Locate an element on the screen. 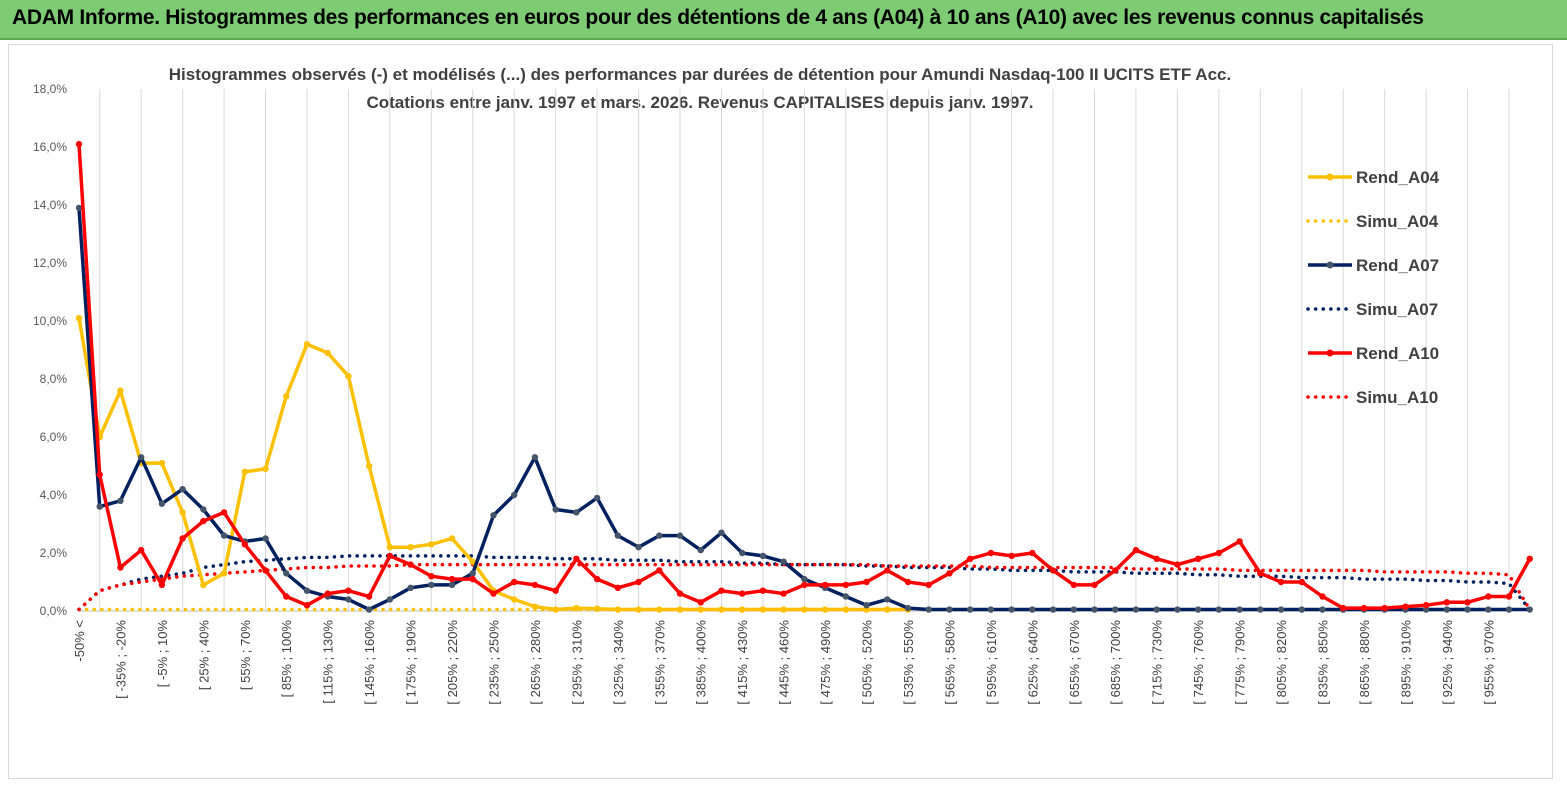 The image size is (1567, 789). legend-rend-a10-label: Rend_A10 is located at coordinates (1397, 353).